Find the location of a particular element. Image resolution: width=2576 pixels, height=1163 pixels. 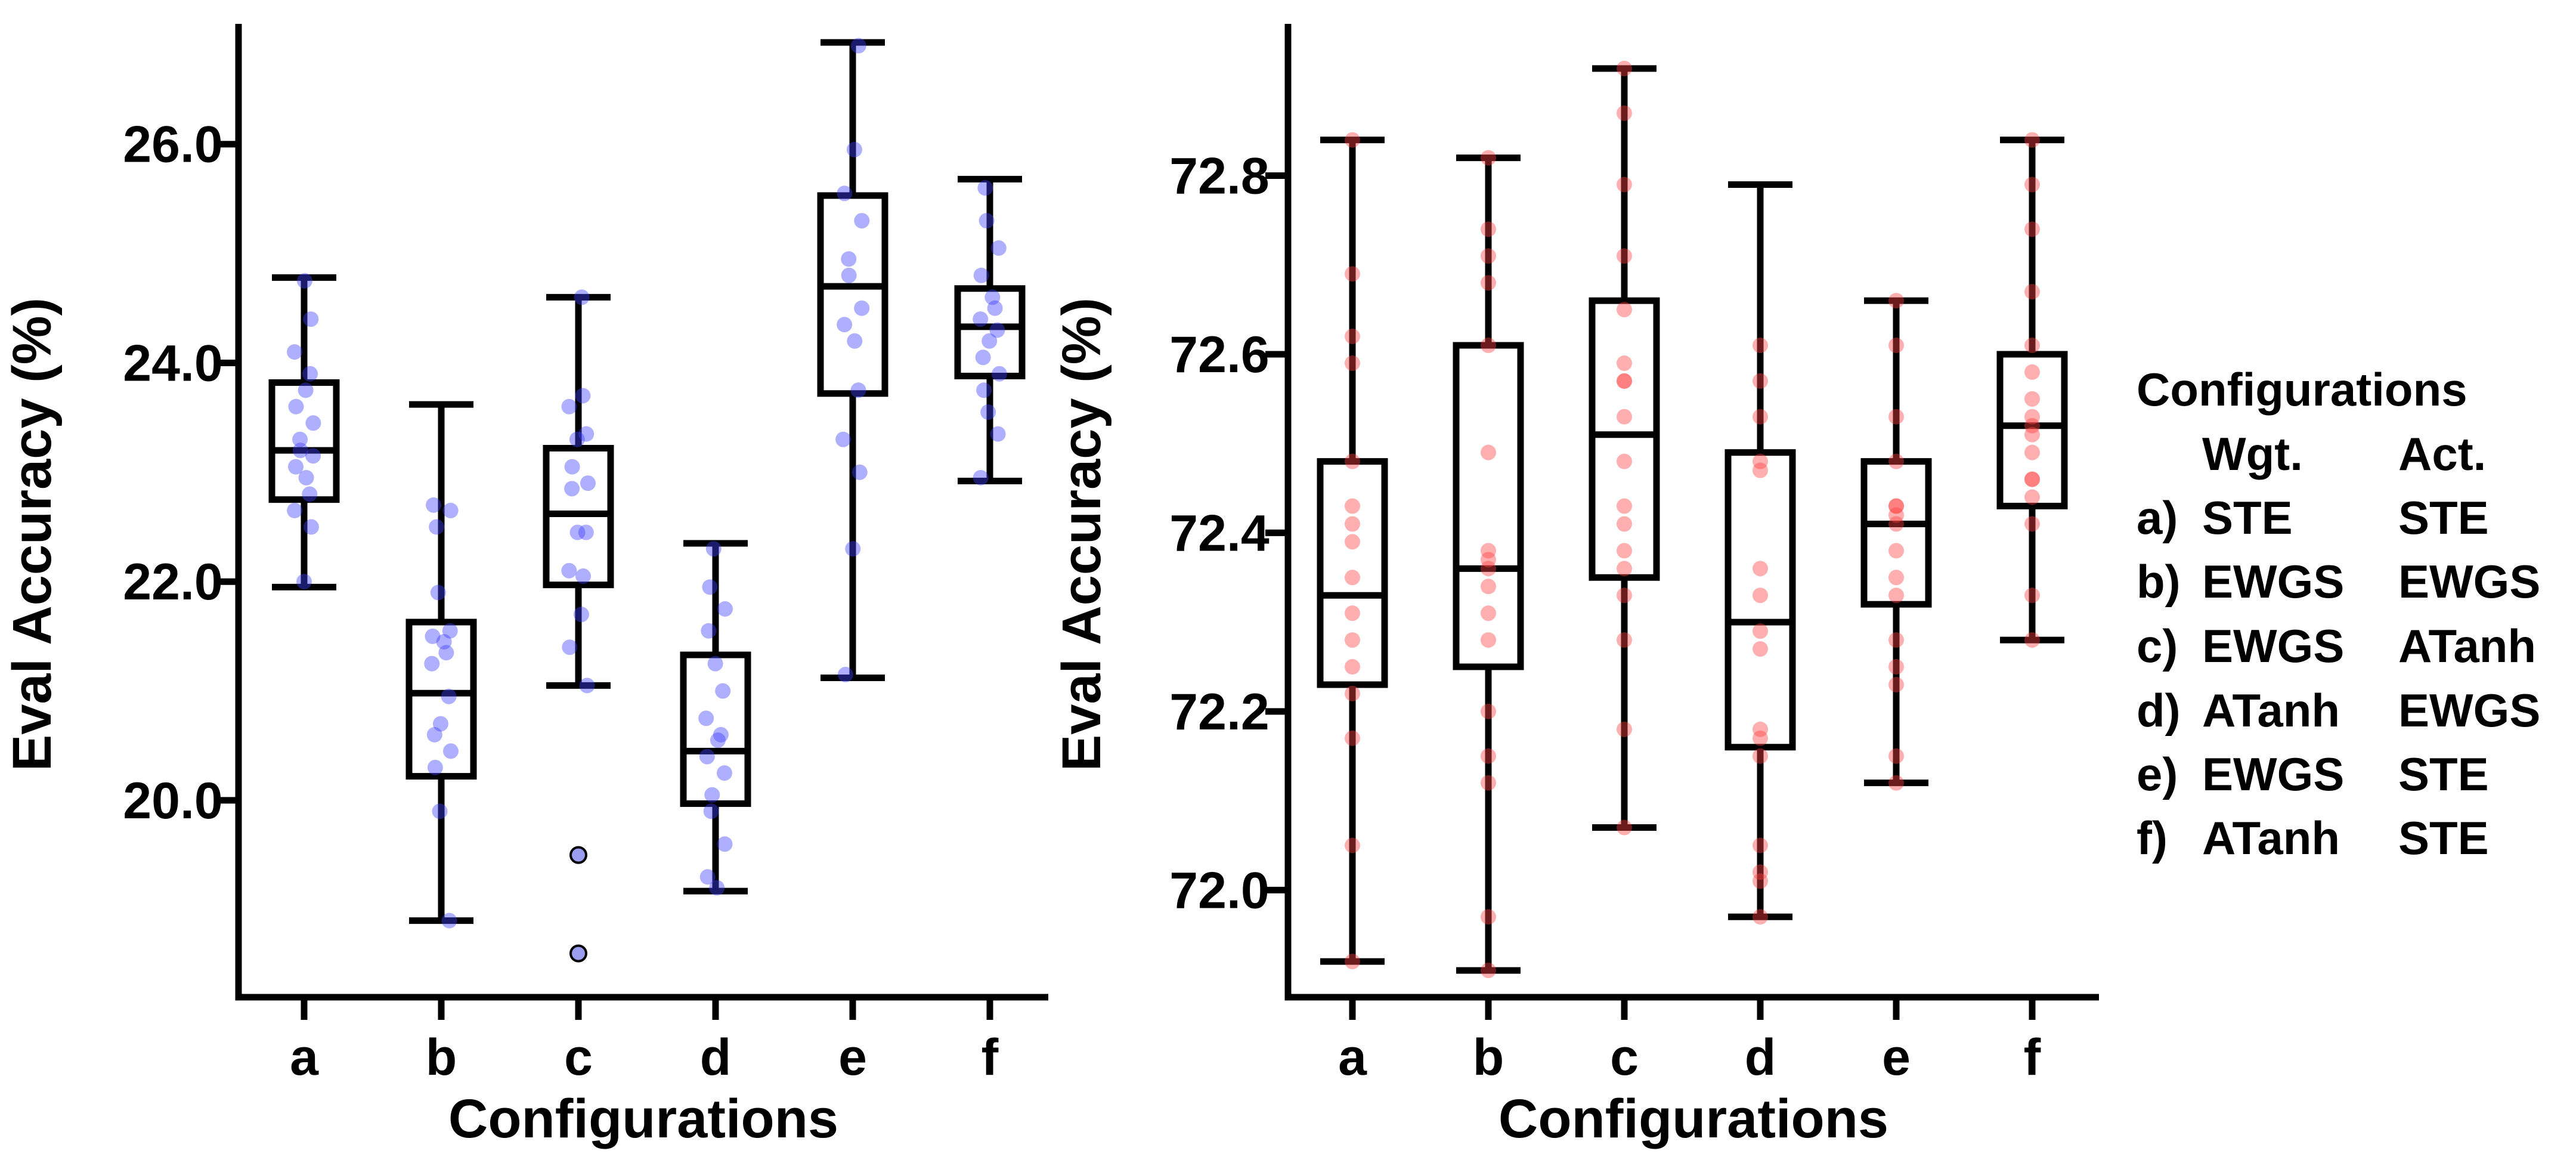

x-tick-label: f is located at coordinates (991, 1057).